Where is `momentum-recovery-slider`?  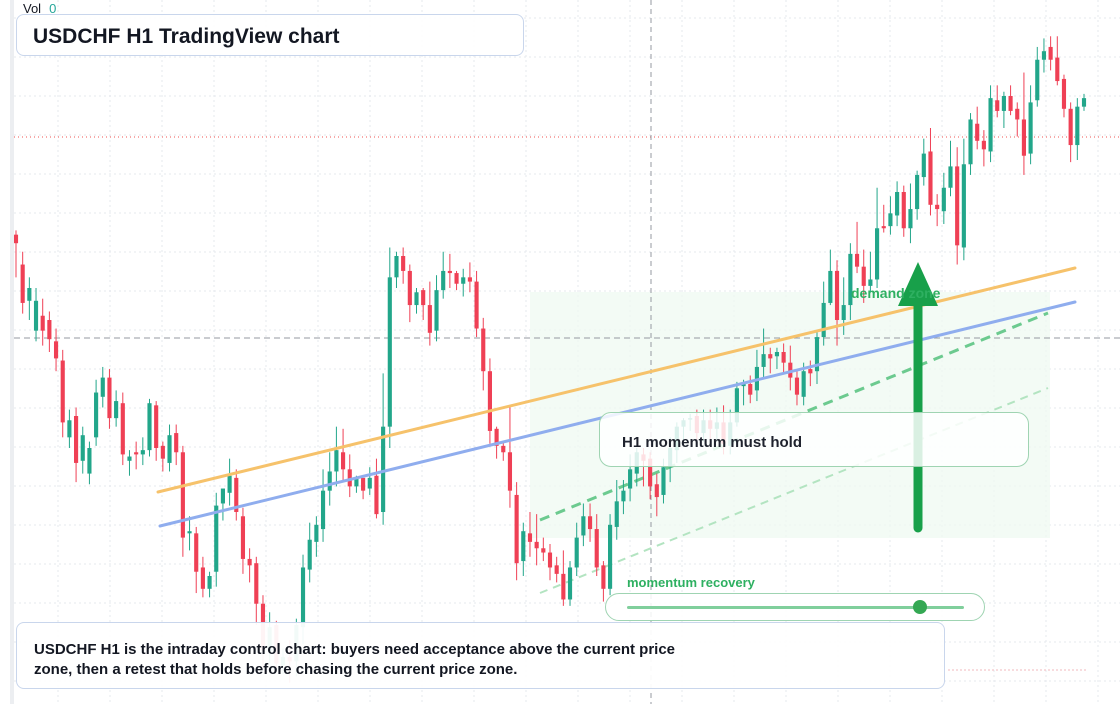
momentum-recovery-slider is located at coordinates (795, 607).